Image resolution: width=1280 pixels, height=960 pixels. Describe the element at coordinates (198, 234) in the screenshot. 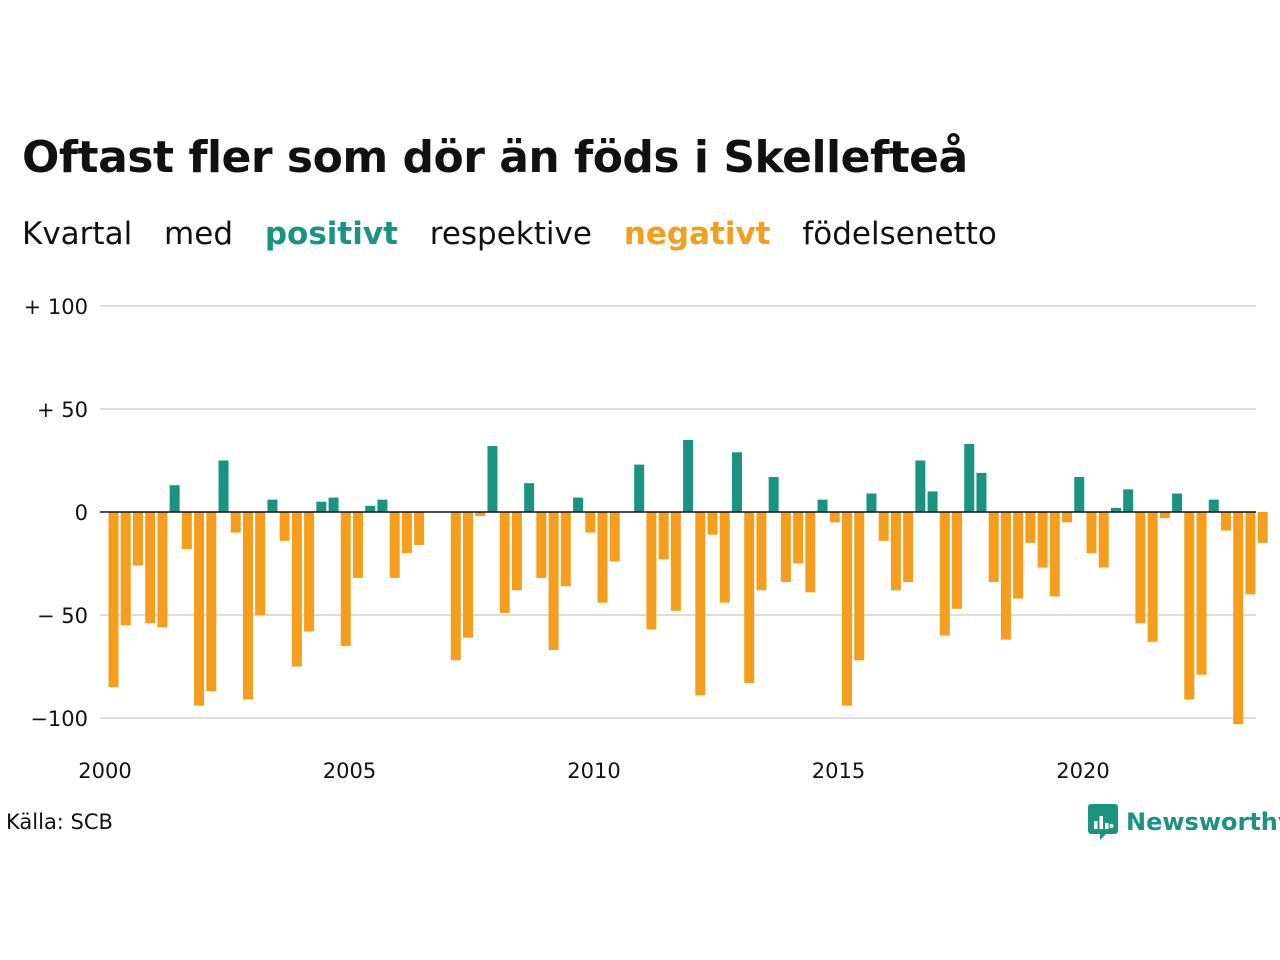

I see `subtitle-word-med: med` at that location.